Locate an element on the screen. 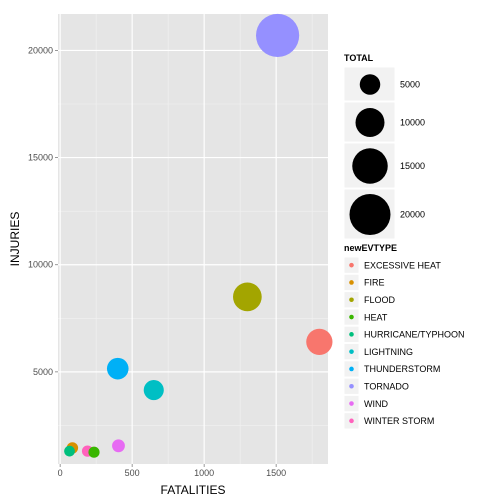 This screenshot has height=504, width=504. color-legend-label: WIND is located at coordinates (376, 404).